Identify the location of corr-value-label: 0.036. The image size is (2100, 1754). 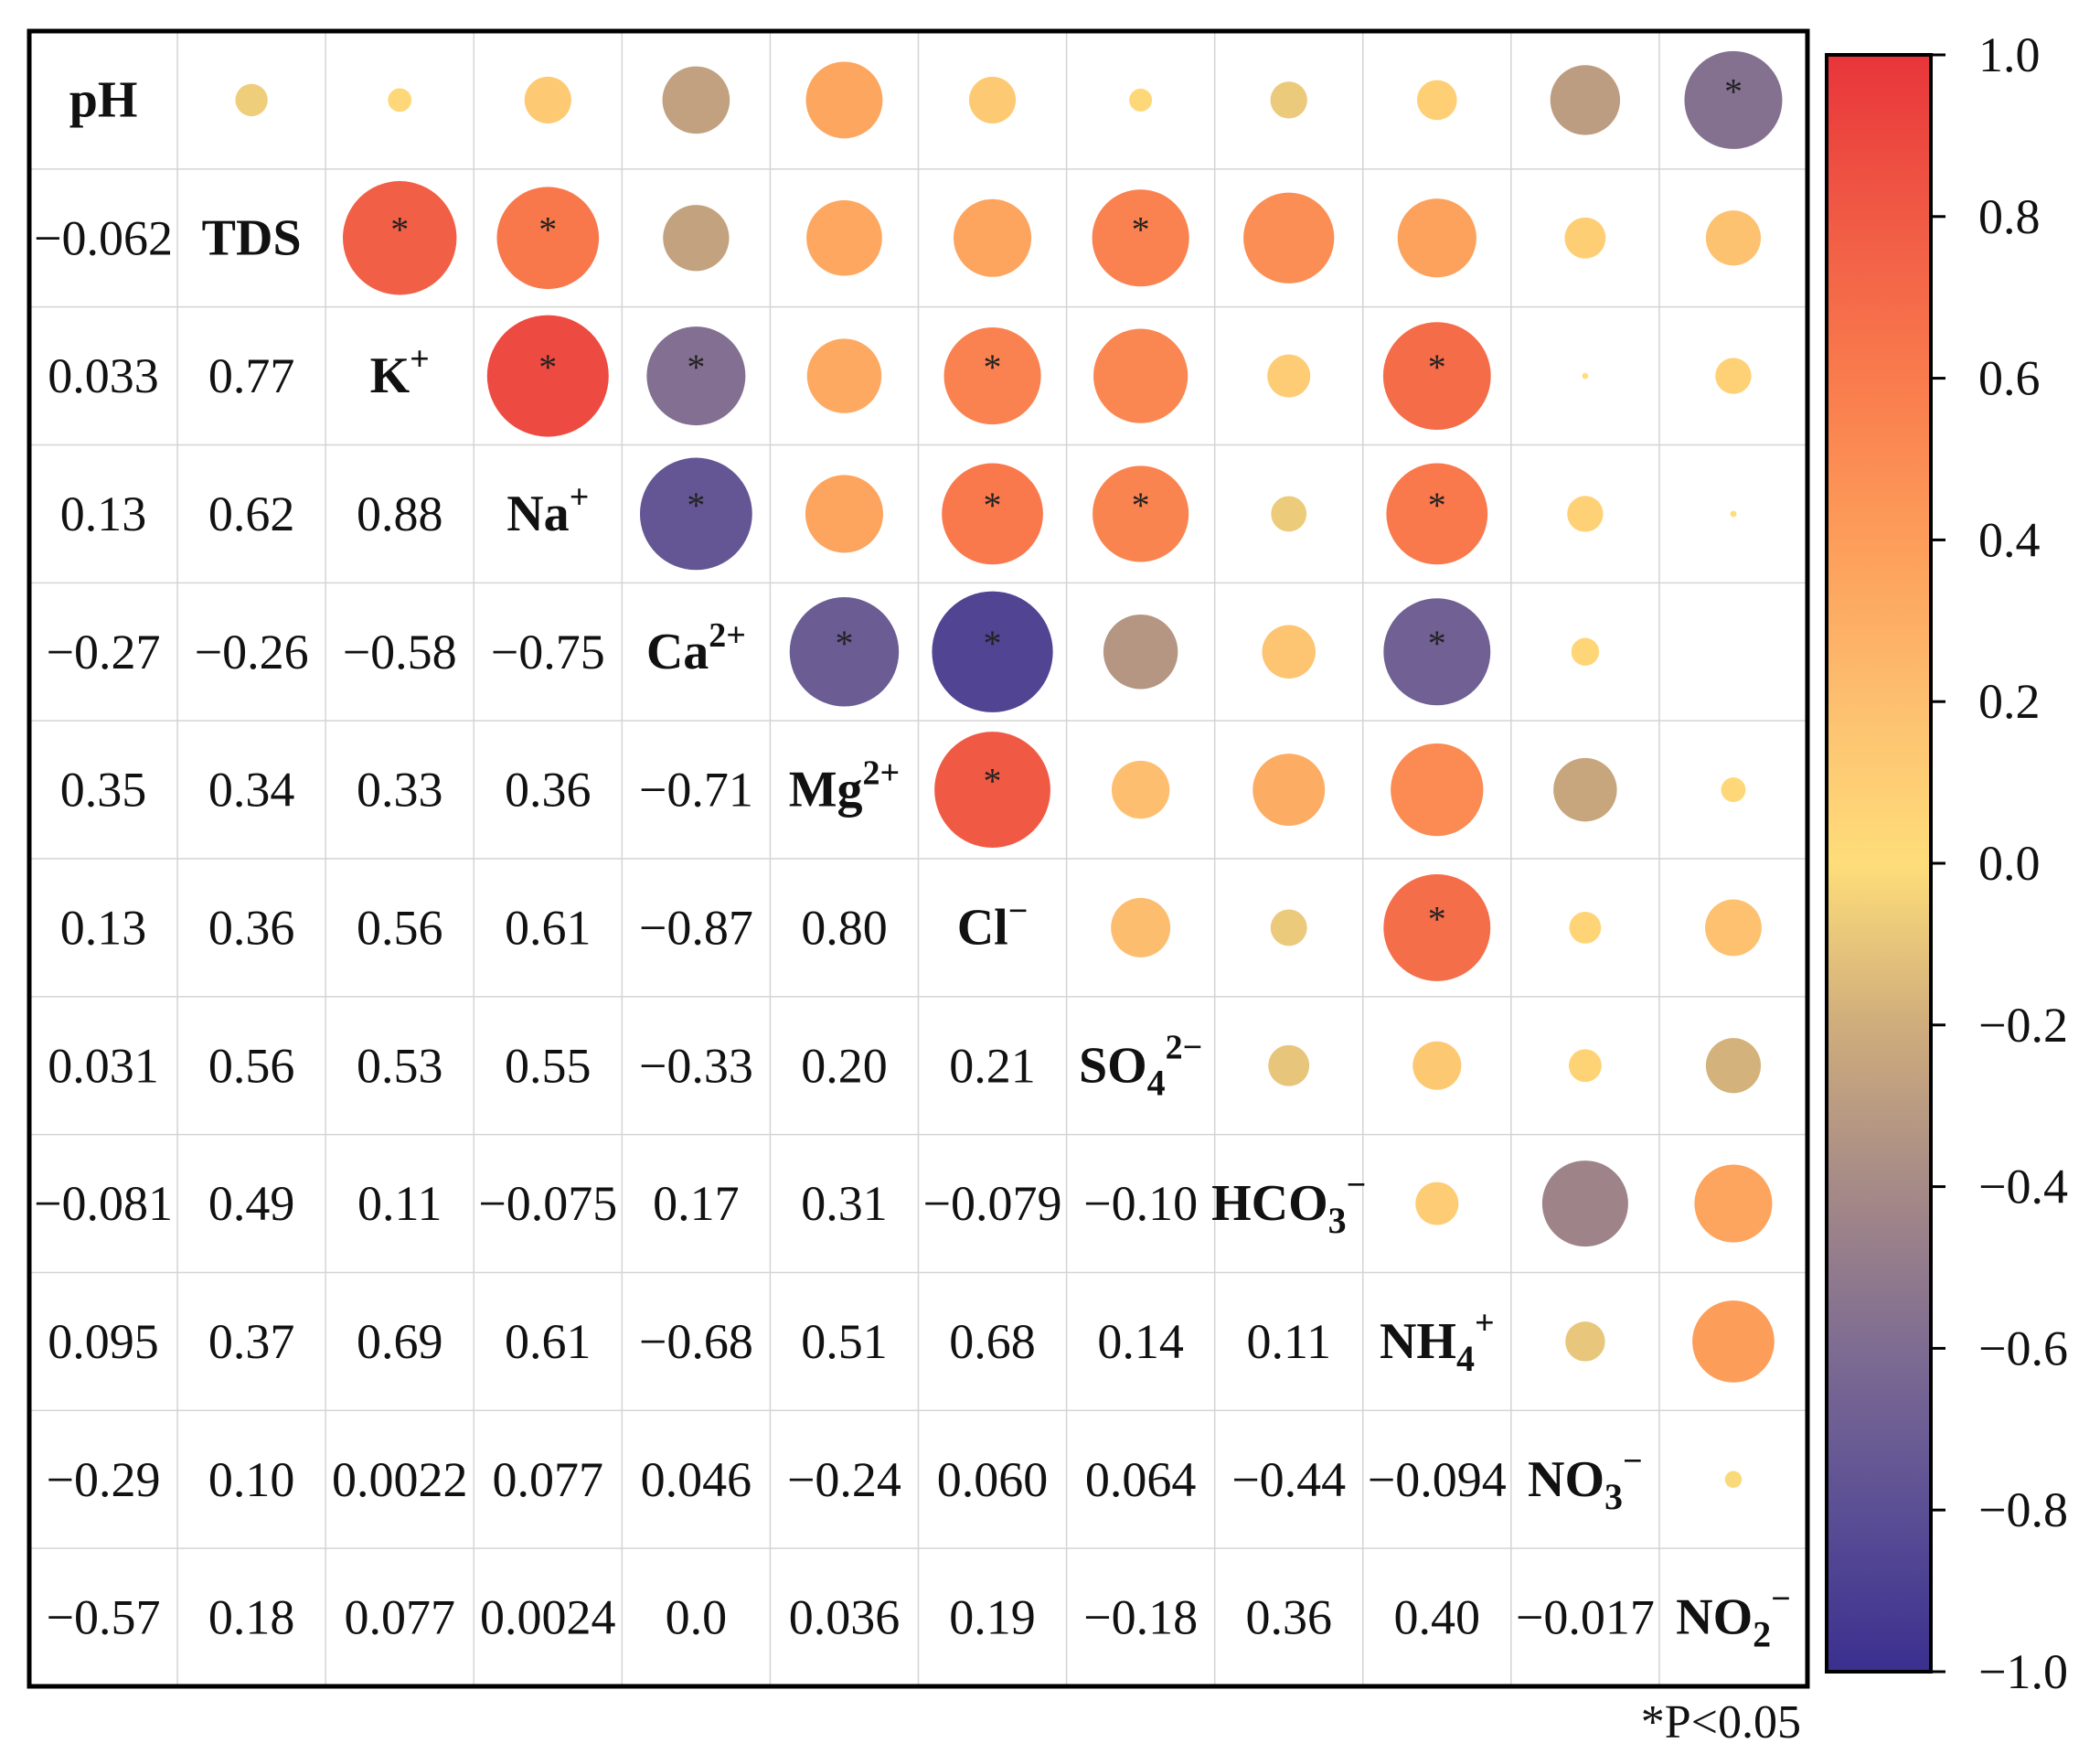
(845, 1618).